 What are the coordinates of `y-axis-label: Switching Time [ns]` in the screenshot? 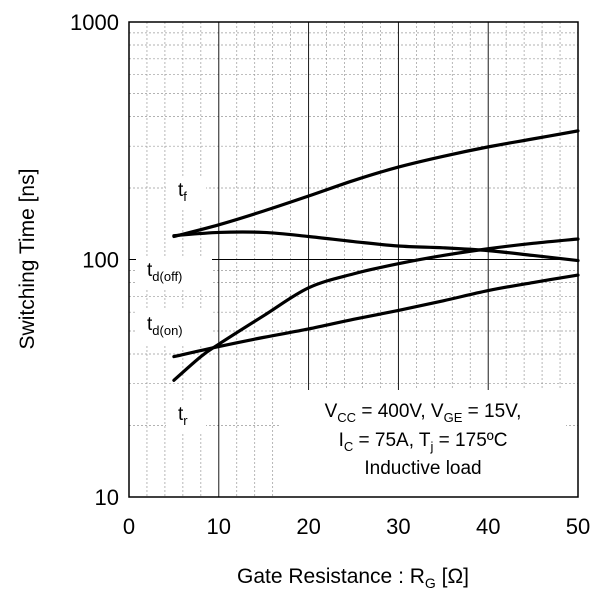 It's located at (27, 259).